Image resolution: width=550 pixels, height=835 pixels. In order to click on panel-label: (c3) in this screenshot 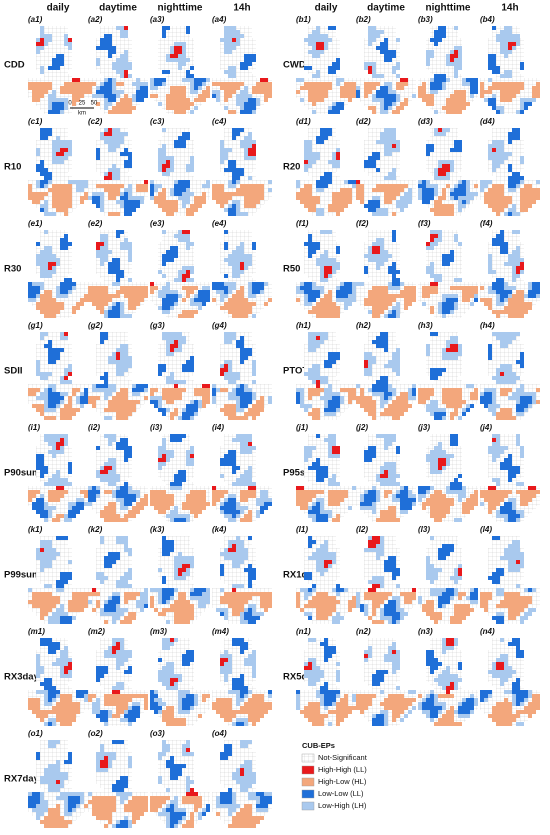, I will do `click(157, 121)`.